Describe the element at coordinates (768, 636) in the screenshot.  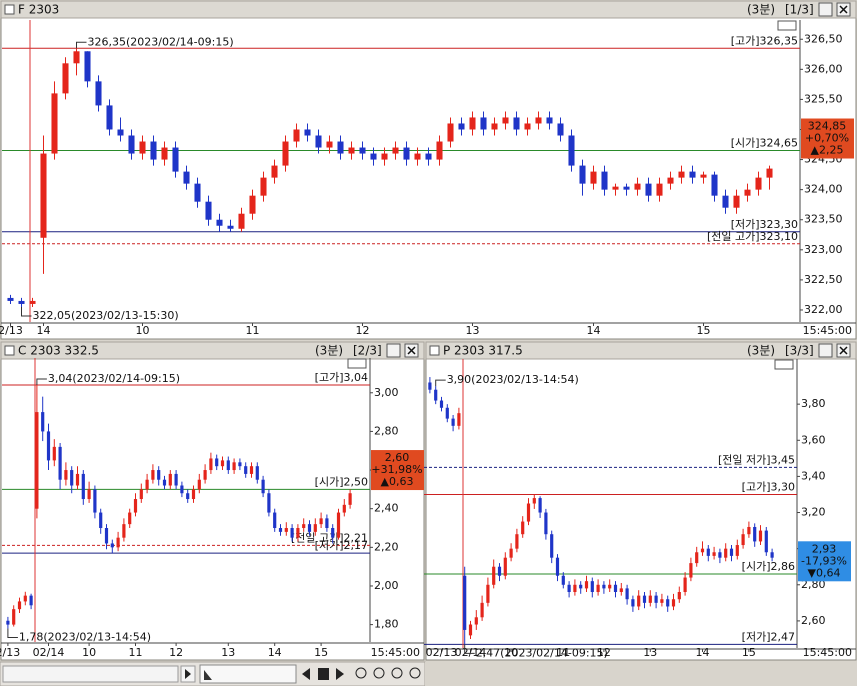
I see `reference-label: [저가]2,47` at that location.